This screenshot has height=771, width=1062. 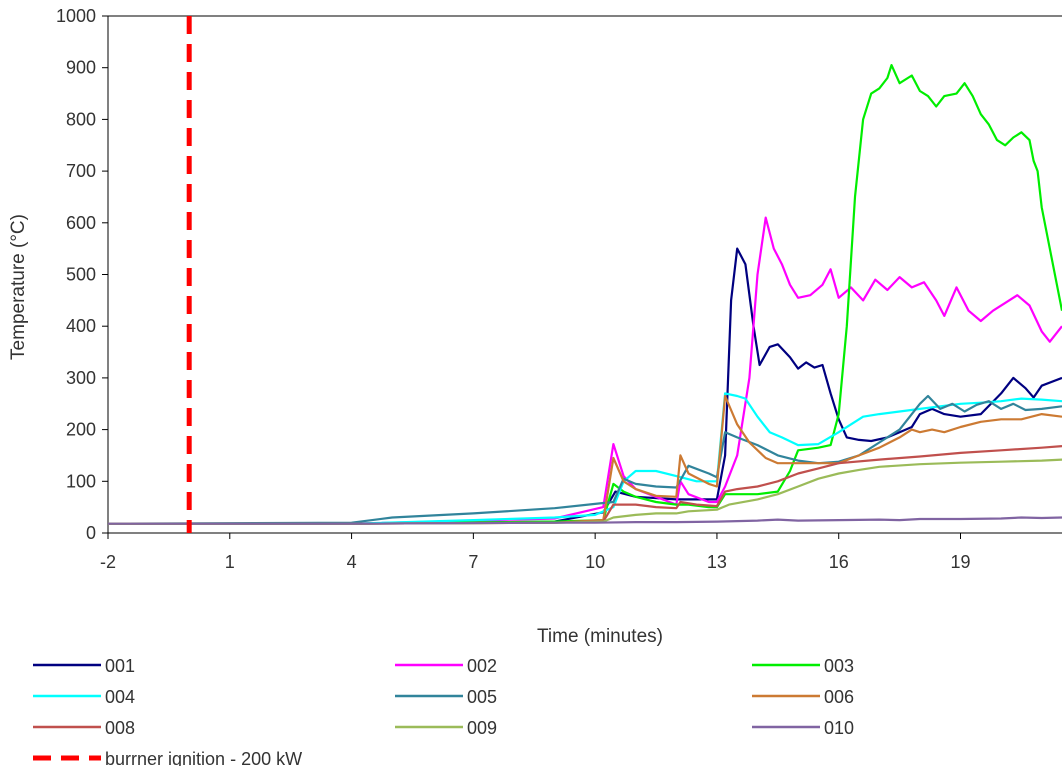 What do you see at coordinates (839, 728) in the screenshot?
I see `legend-label-010: 010` at bounding box center [839, 728].